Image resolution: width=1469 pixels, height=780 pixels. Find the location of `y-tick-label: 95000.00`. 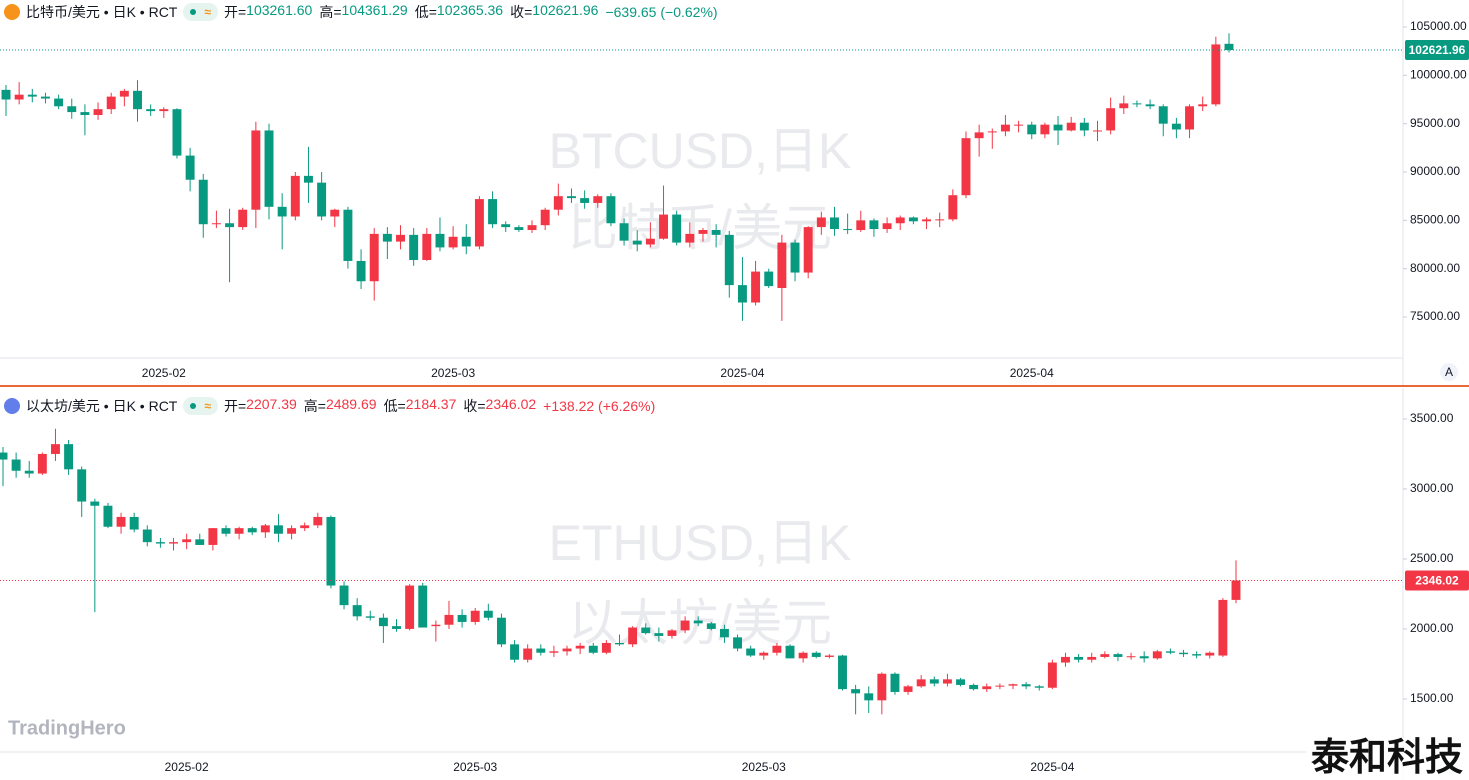

y-tick-label: 95000.00 is located at coordinates (1435, 123).